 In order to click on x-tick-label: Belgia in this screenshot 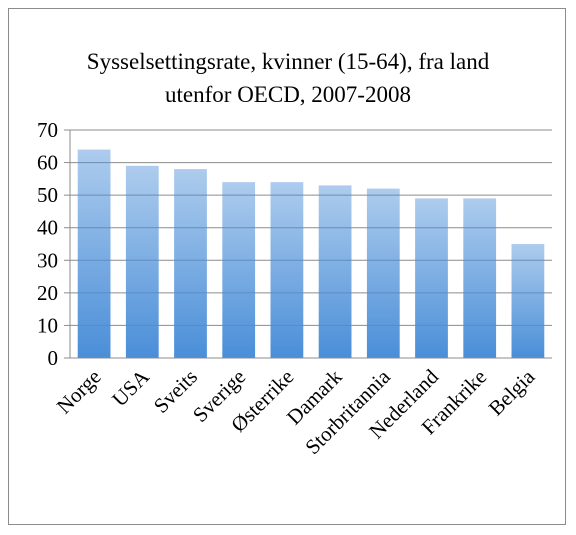, I will do `click(512, 392)`.